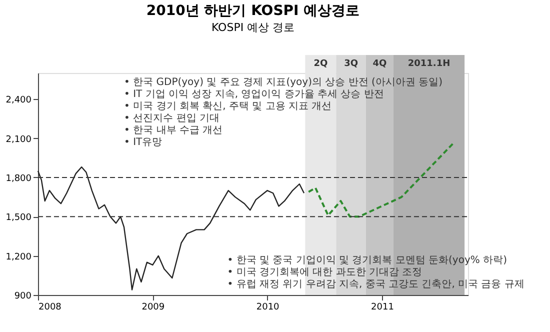  I want to click on x-tick-label: 2009, so click(153, 307).